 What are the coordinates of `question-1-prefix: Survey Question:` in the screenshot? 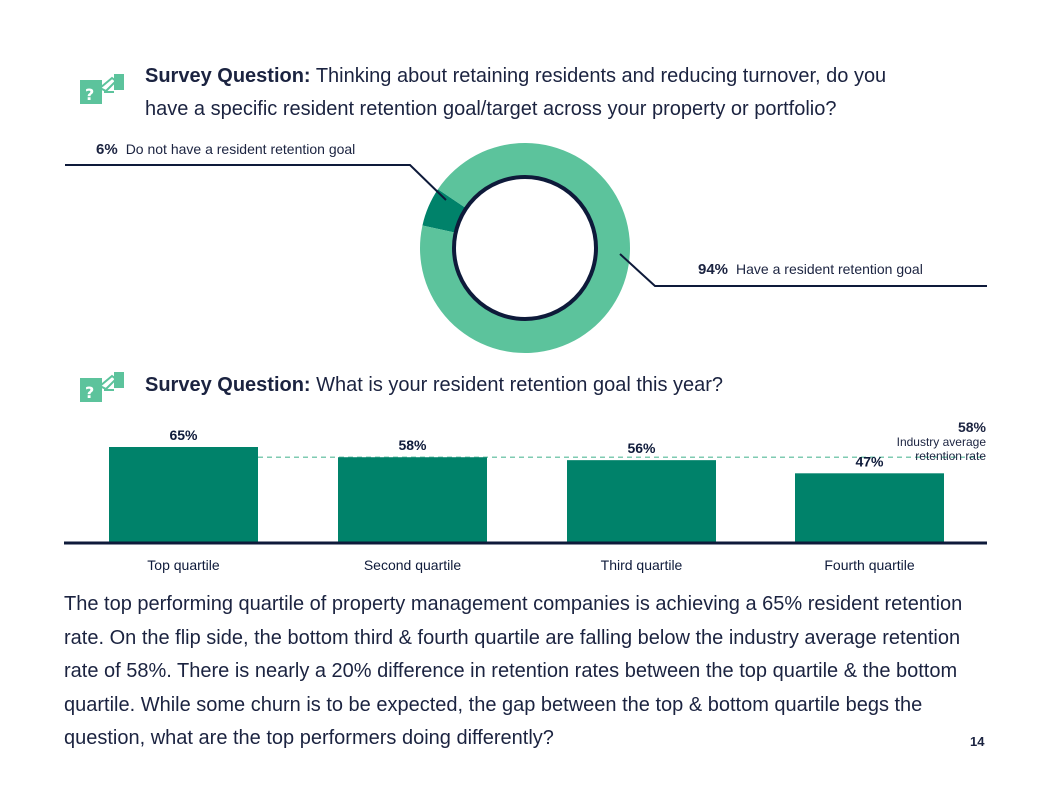 It's located at (228, 76).